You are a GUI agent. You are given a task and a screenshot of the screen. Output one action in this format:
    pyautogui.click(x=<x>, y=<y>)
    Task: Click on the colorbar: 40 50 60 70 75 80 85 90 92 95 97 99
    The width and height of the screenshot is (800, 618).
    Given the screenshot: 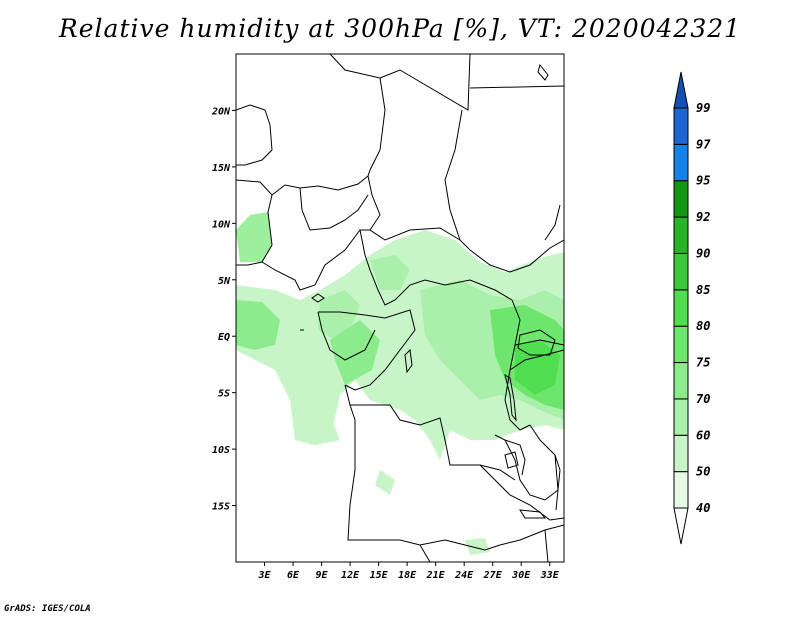 What is the action you would take?
    pyautogui.click(x=692, y=308)
    